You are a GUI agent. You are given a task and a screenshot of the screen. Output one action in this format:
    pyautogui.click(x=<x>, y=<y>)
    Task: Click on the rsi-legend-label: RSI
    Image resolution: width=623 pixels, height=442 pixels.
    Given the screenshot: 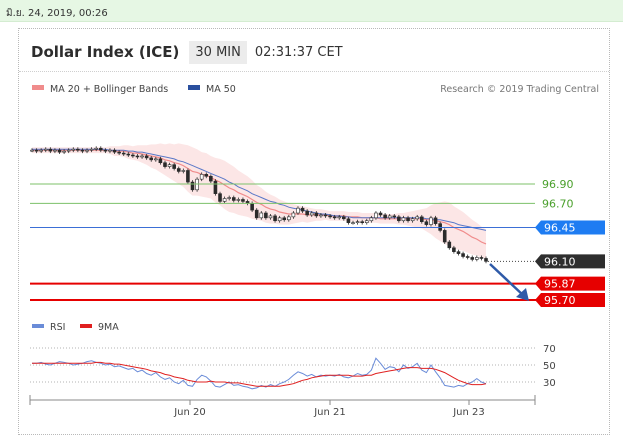 What is the action you would take?
    pyautogui.click(x=57, y=327)
    